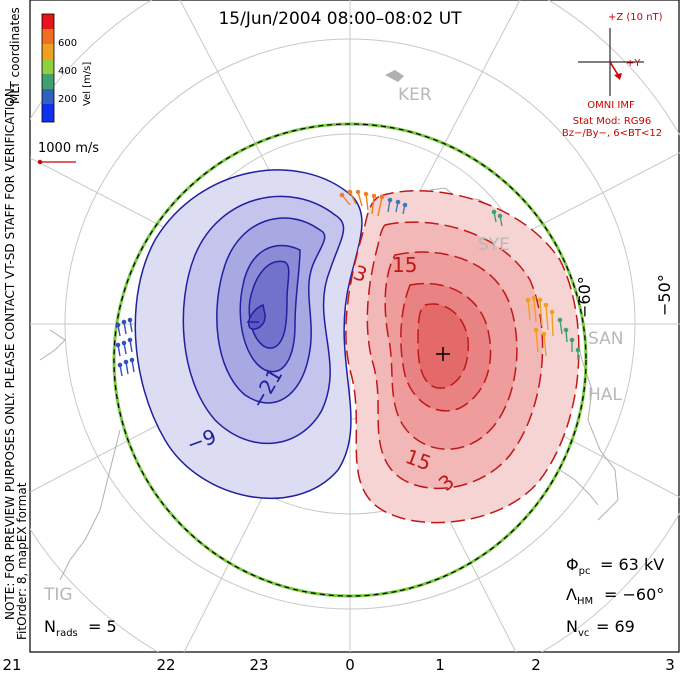 This screenshot has width=680, height=674. Describe the element at coordinates (443, 354) in the screenshot. I see `potential-maximum-marker` at that location.